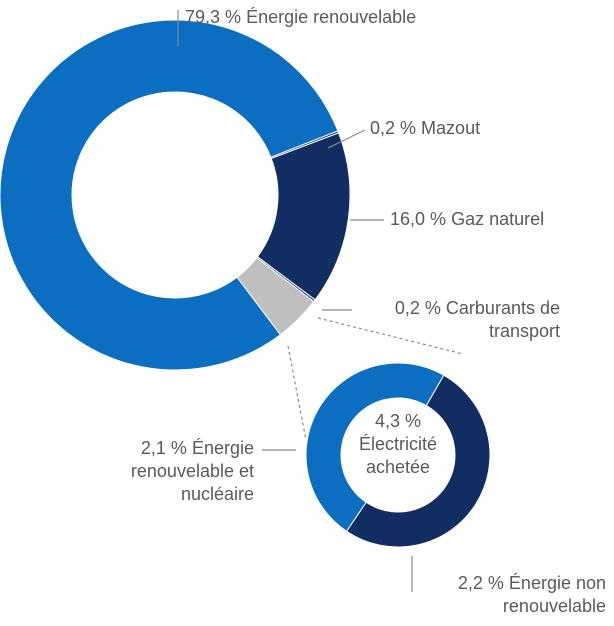 Image resolution: width=614 pixels, height=626 pixels. I want to click on center-label: 4,3 % Électricité achetée, so click(398, 444).